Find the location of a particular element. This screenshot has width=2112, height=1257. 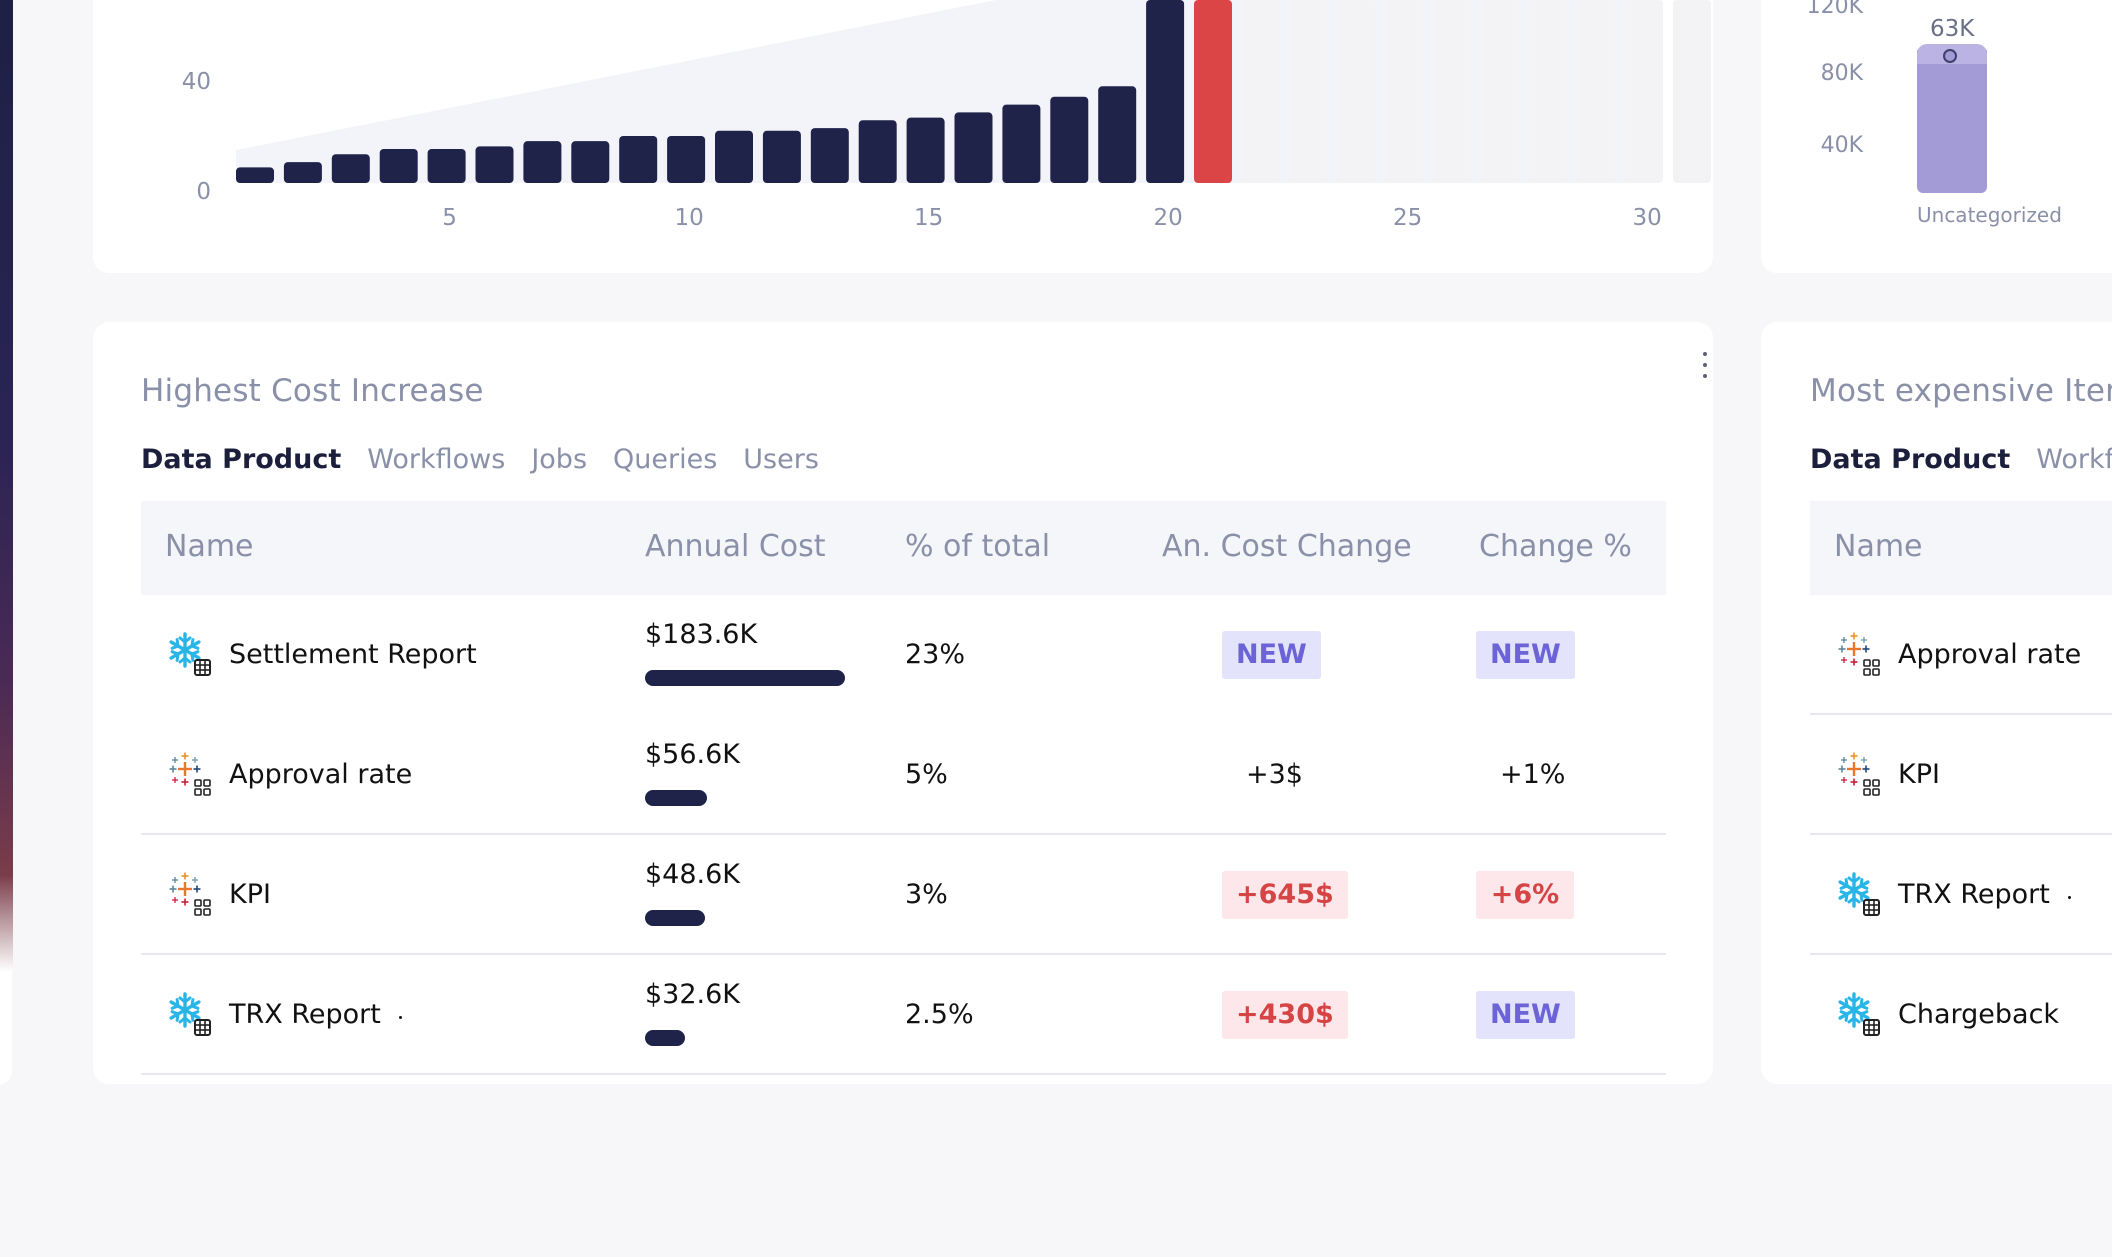

more-options-icon is located at coordinates (1705, 365).